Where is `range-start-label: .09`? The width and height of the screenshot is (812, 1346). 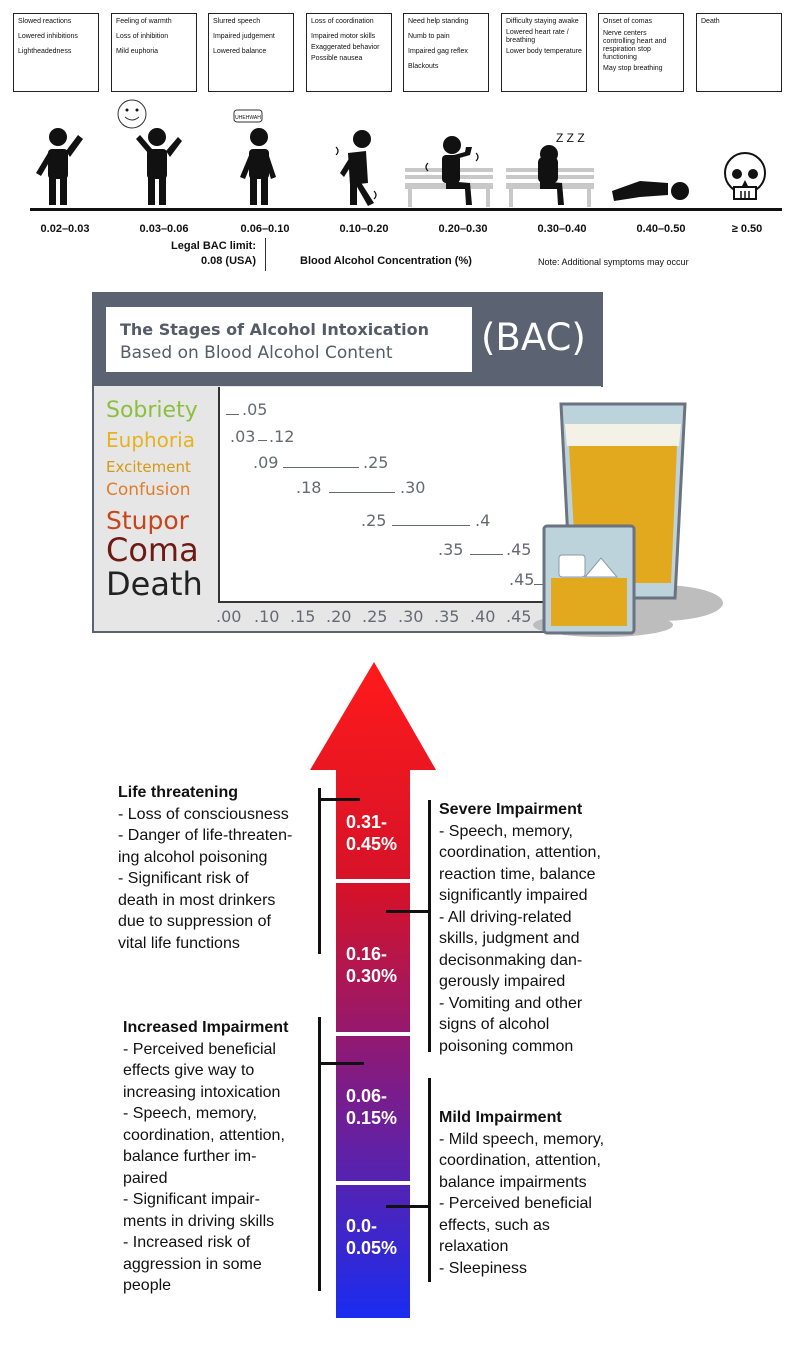 range-start-label: .09 is located at coordinates (266, 462).